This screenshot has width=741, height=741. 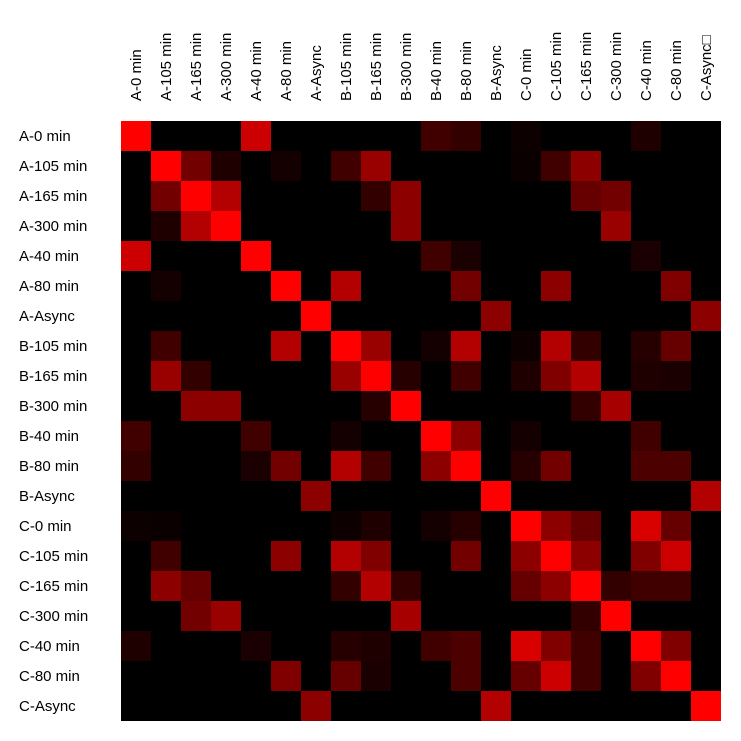 I want to click on row-label: C-105 min, so click(x=53, y=556).